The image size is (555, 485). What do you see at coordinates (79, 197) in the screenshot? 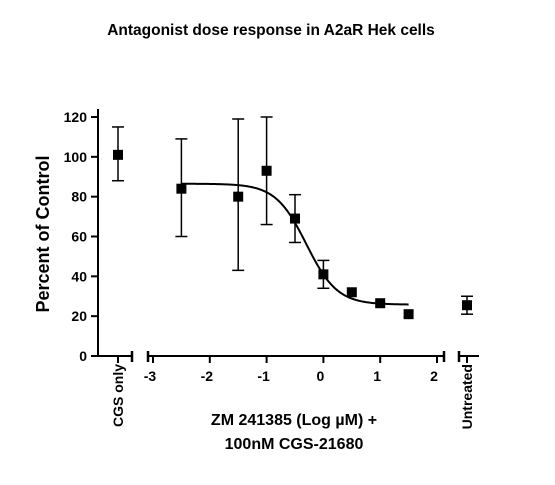
I see `y-tick-label-80: 80` at bounding box center [79, 197].